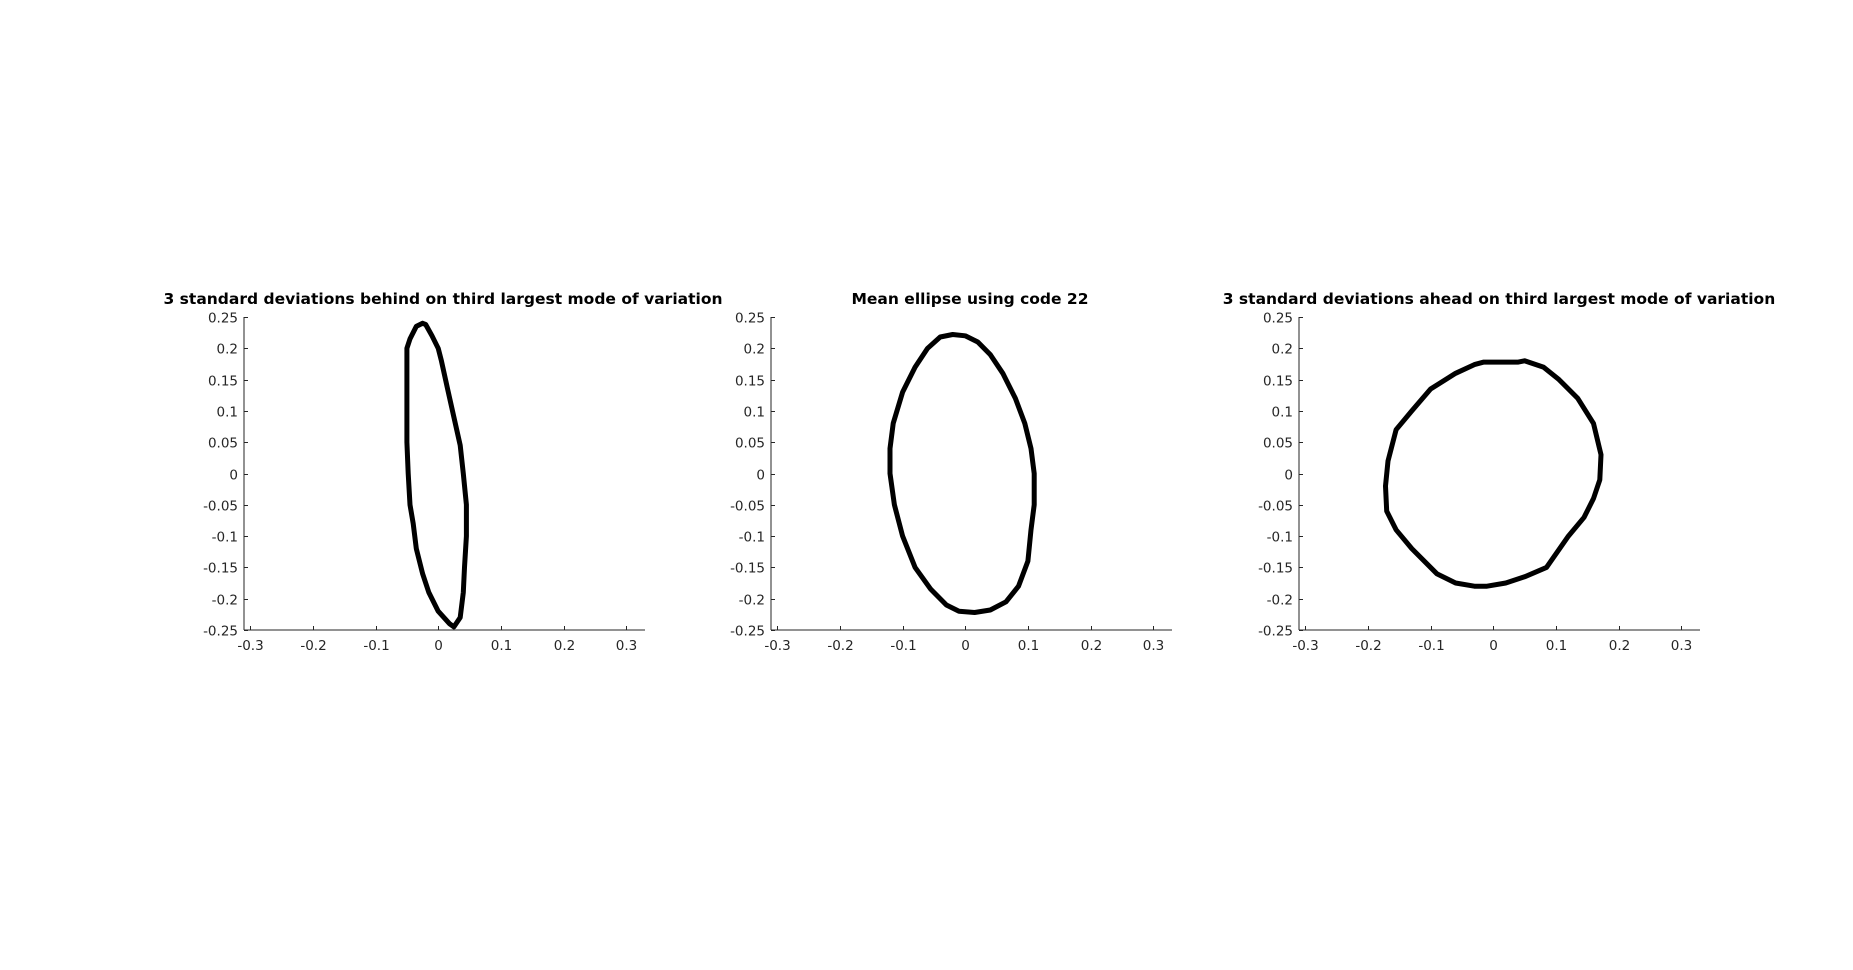 This screenshot has height=970, width=1853. I want to click on chart-title: Mean ellipse using code 22, so click(969, 299).